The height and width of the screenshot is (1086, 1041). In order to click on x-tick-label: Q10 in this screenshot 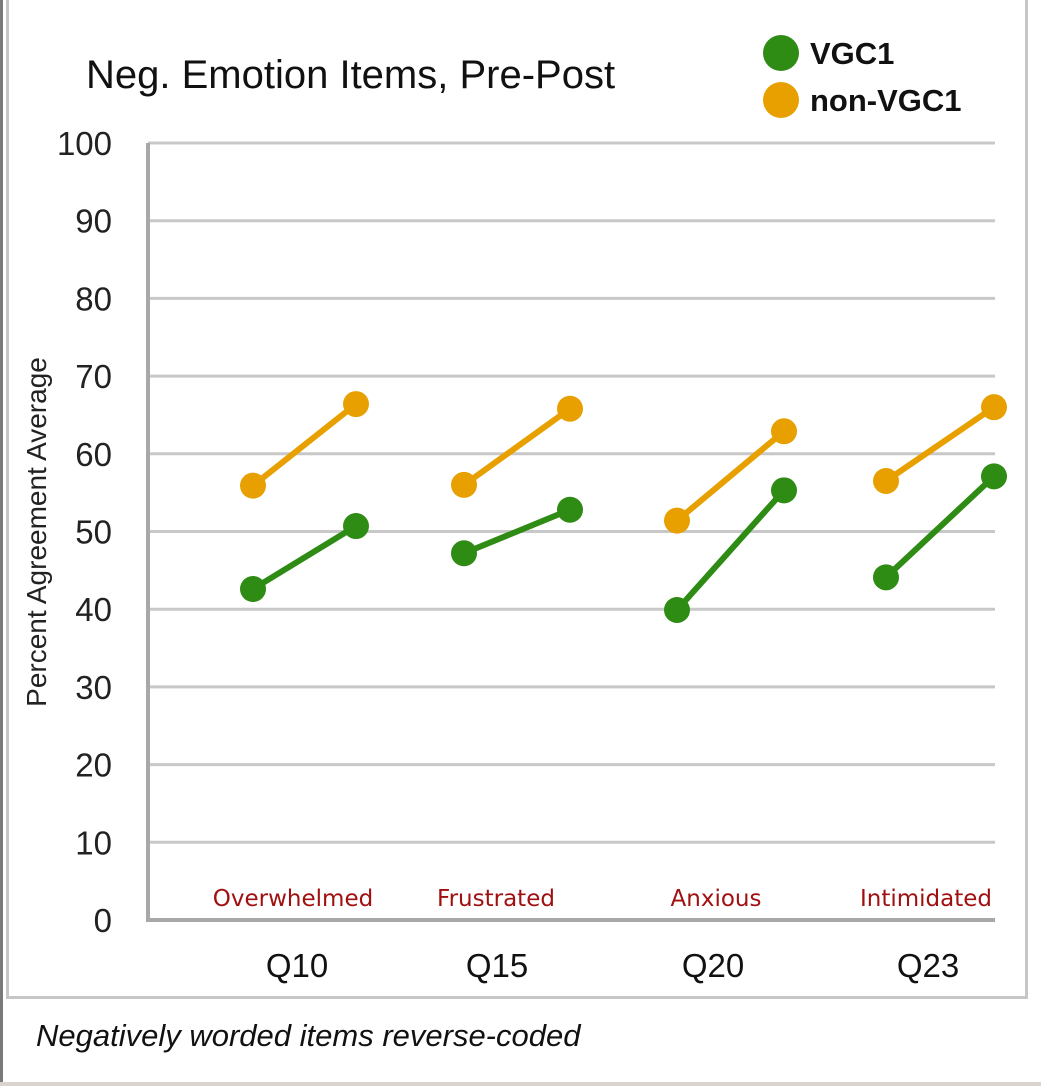, I will do `click(297, 965)`.